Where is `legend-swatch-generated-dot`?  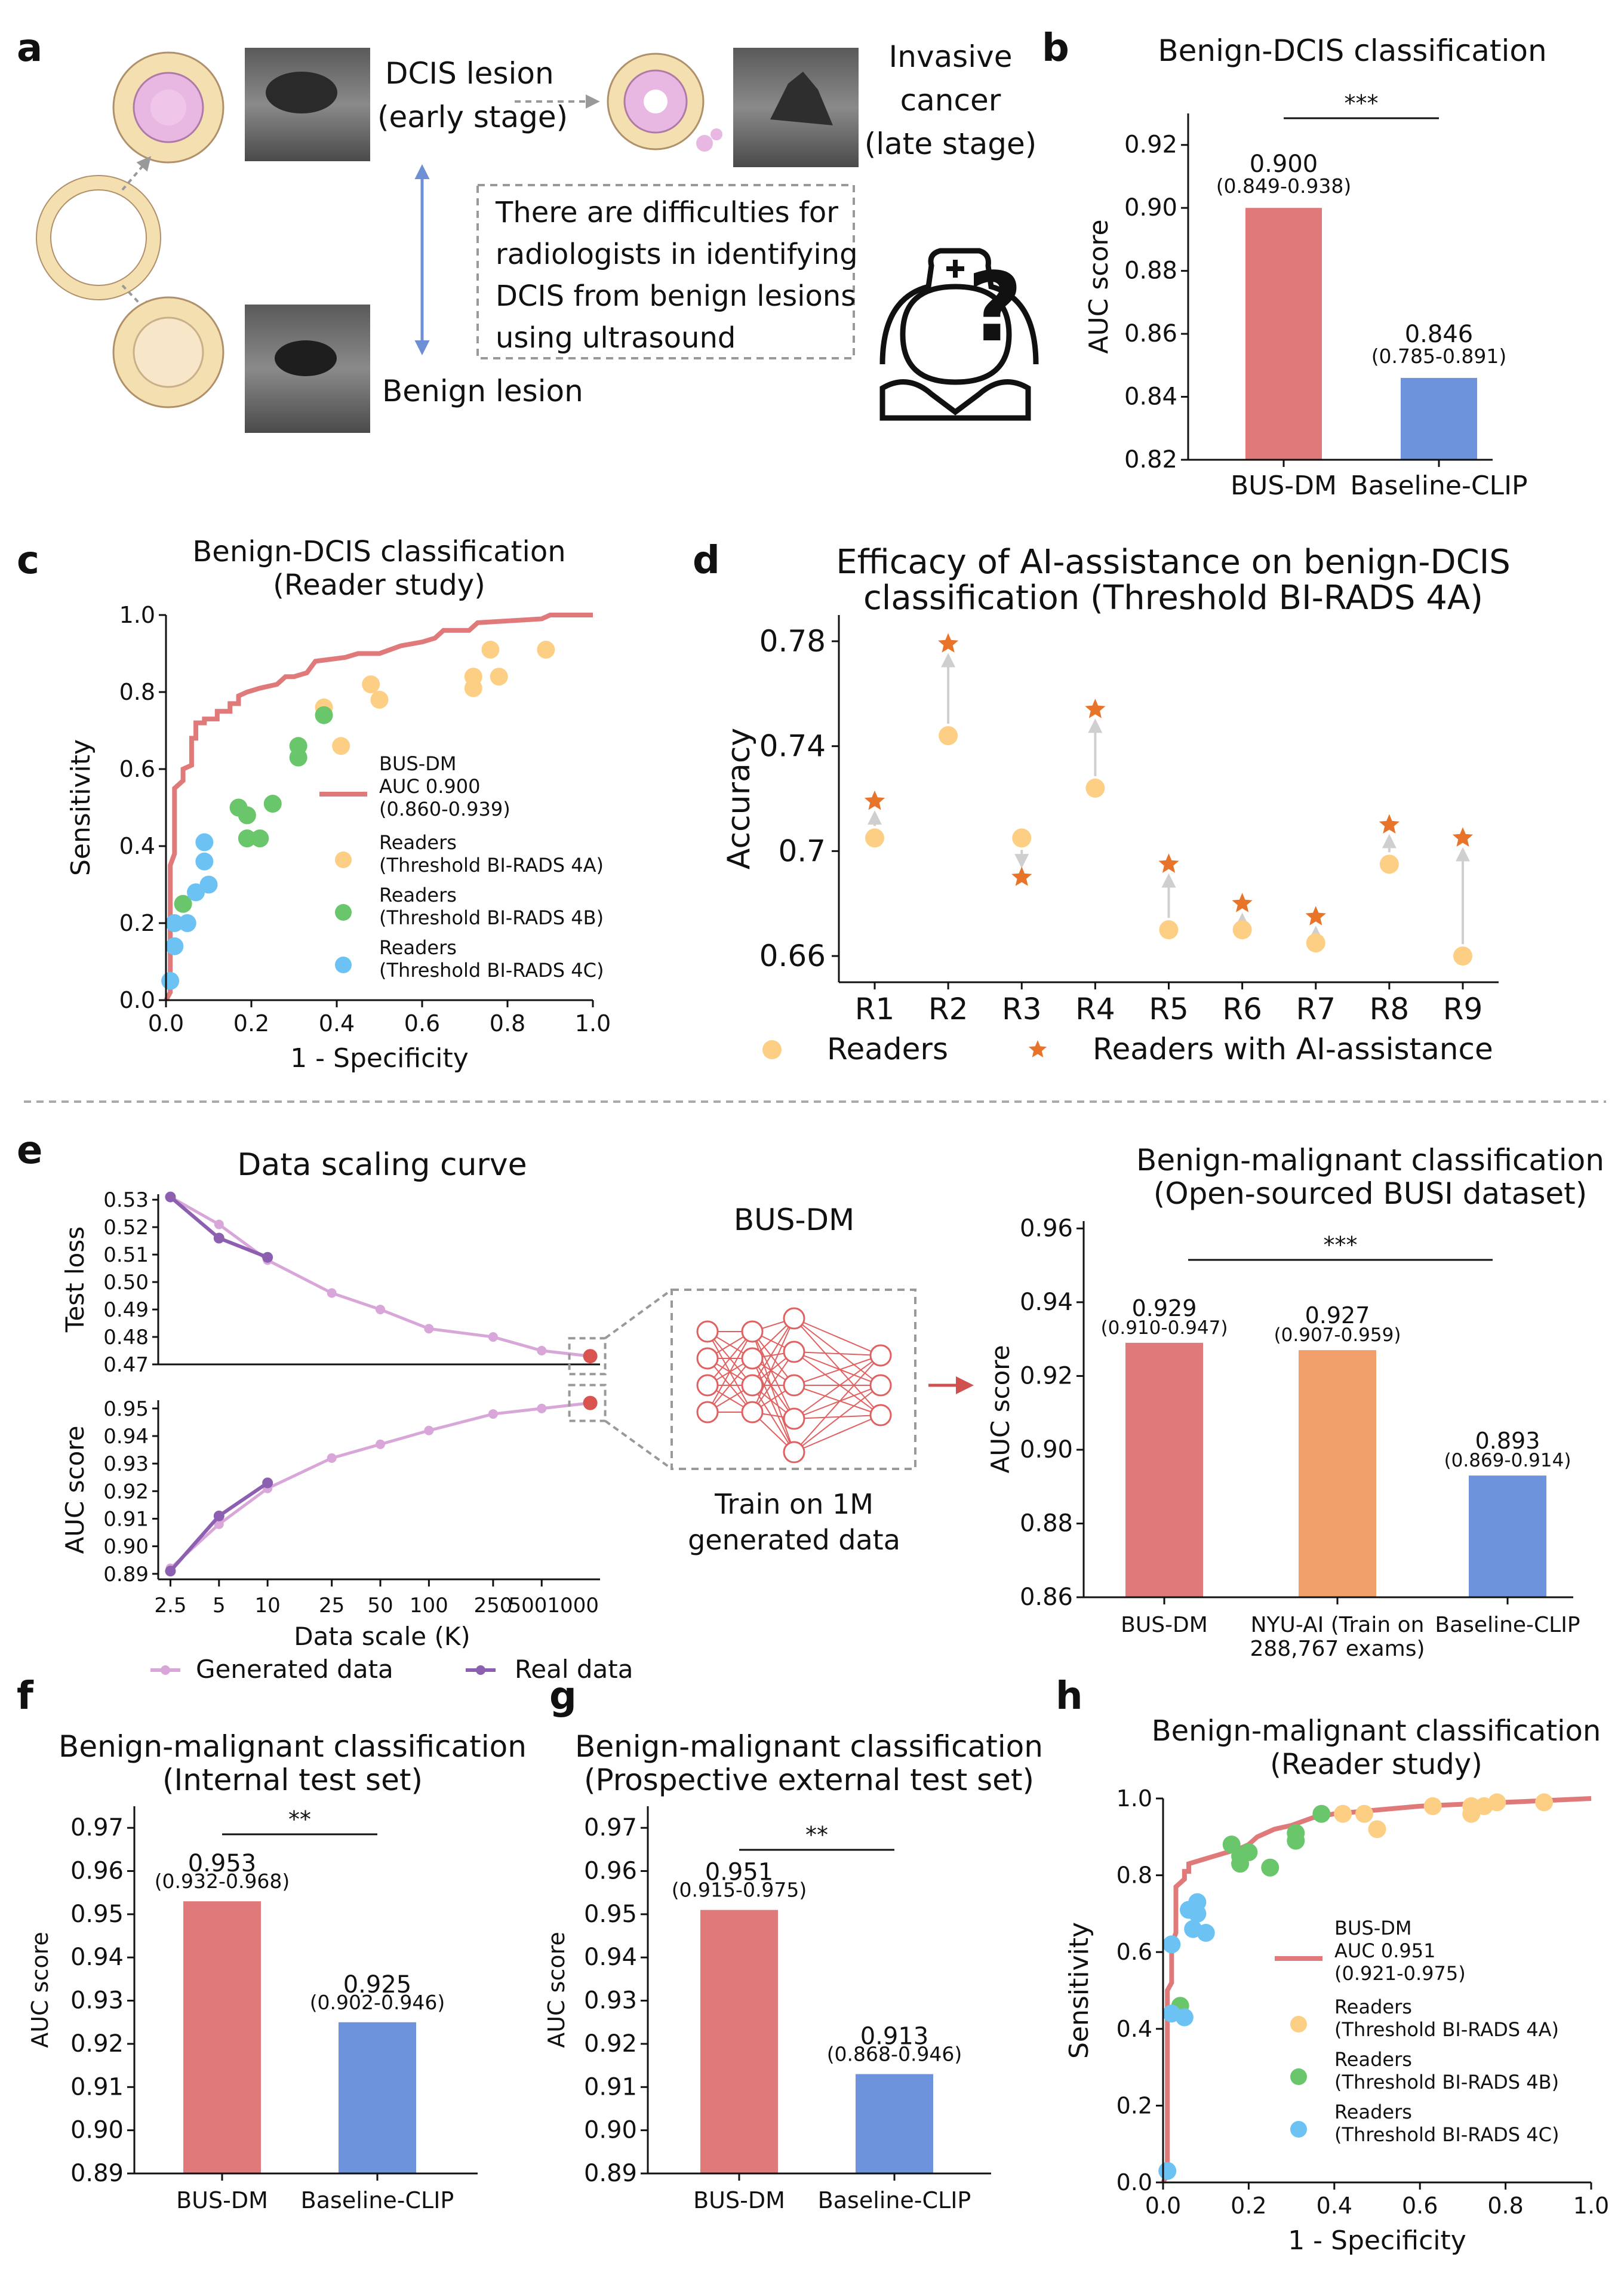 legend-swatch-generated-dot is located at coordinates (165, 1670).